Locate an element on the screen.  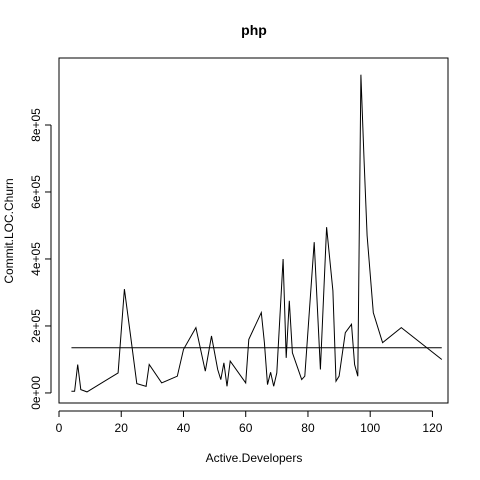
x-tick-label: 120 is located at coordinates (432, 428).